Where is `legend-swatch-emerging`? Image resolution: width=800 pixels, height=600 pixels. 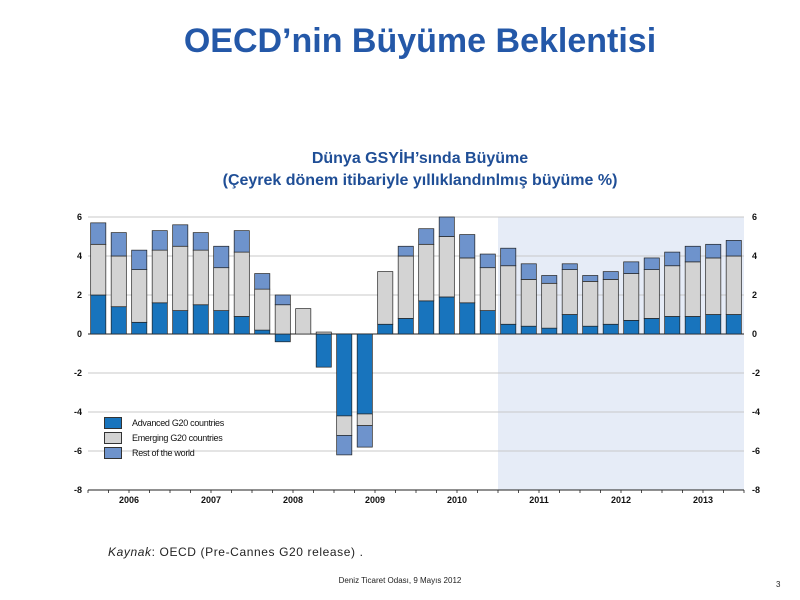 legend-swatch-emerging is located at coordinates (113, 437).